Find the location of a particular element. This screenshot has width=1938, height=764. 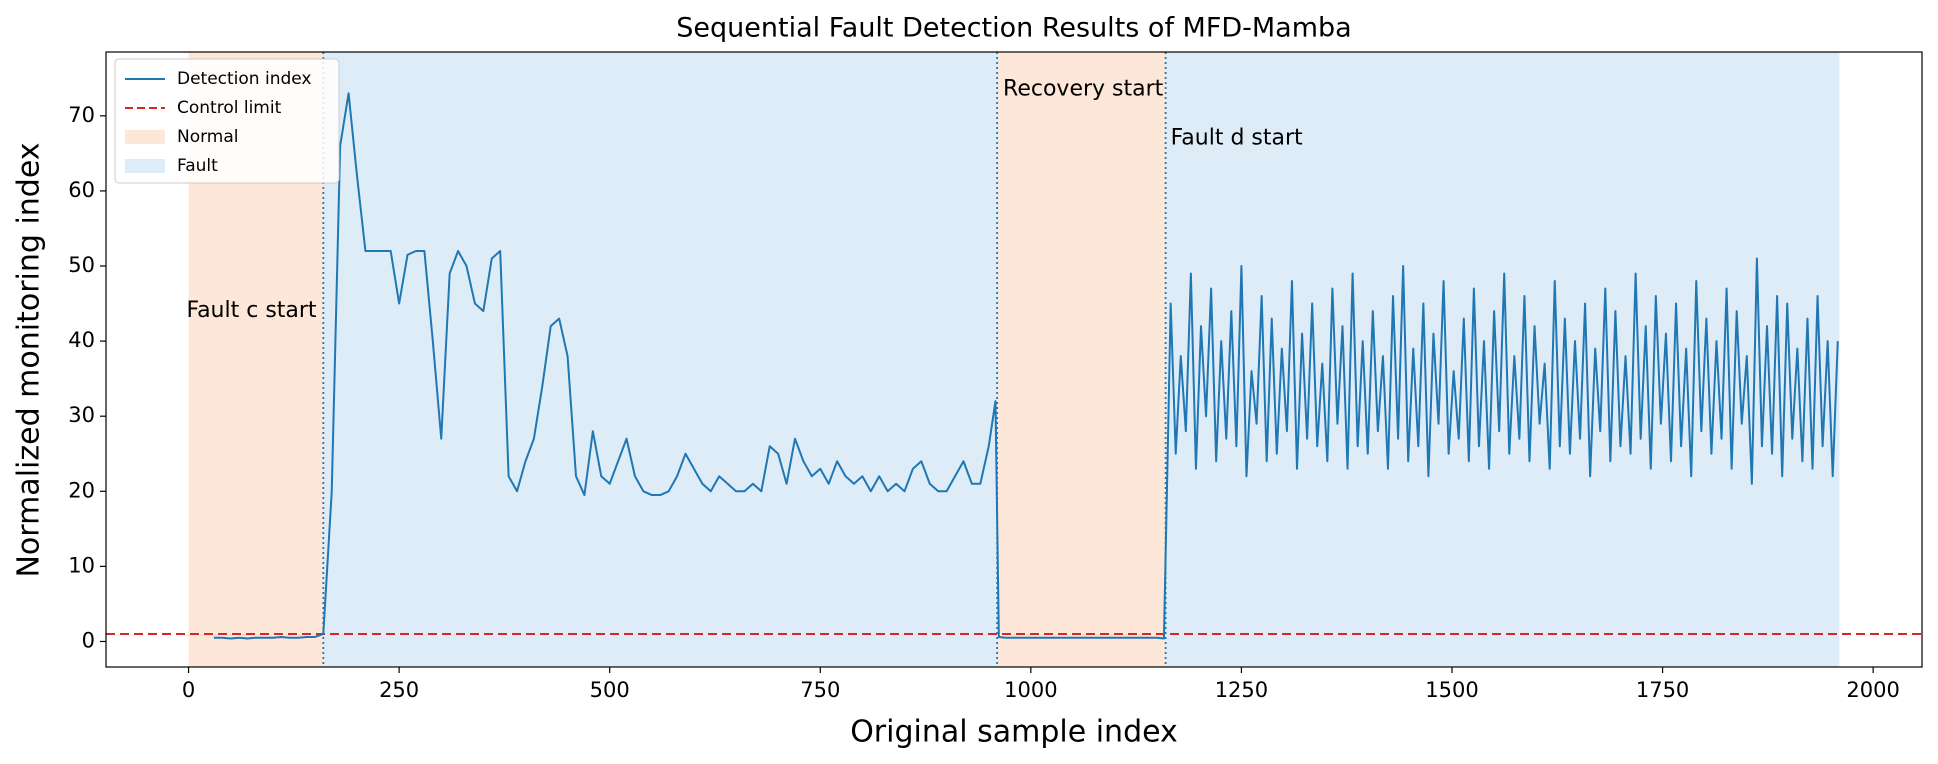

annotation: Recovery start is located at coordinates (1083, 89).